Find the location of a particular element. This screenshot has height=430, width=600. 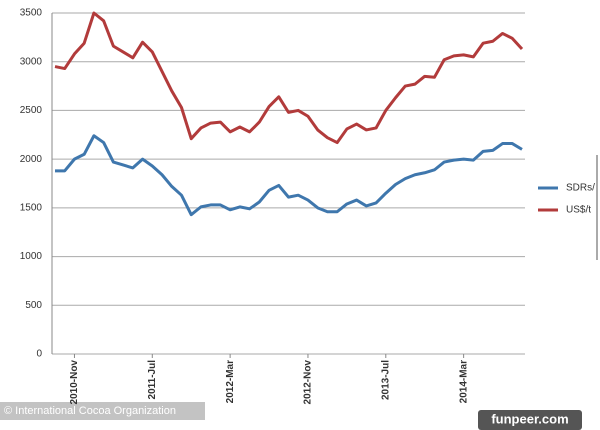

y-tick-label: 3500 is located at coordinates (31, 13).